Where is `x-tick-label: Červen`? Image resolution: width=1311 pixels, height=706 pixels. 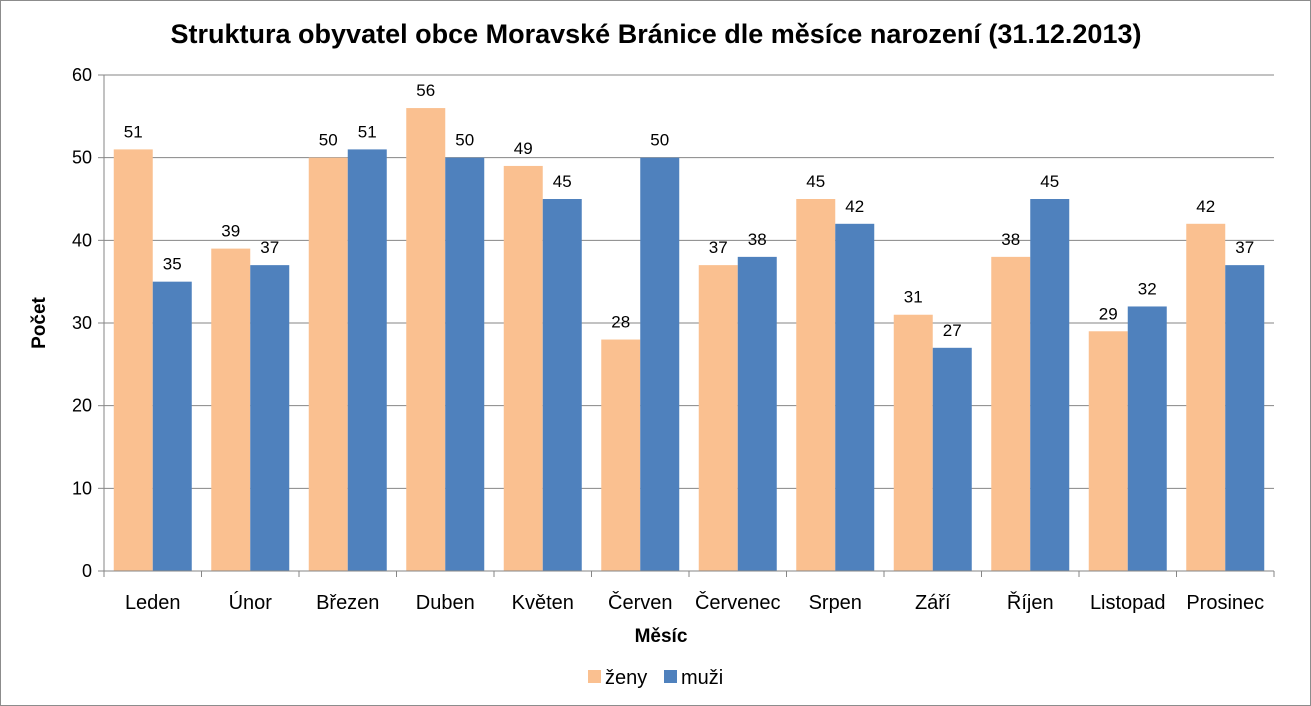
x-tick-label: Červen is located at coordinates (640, 602).